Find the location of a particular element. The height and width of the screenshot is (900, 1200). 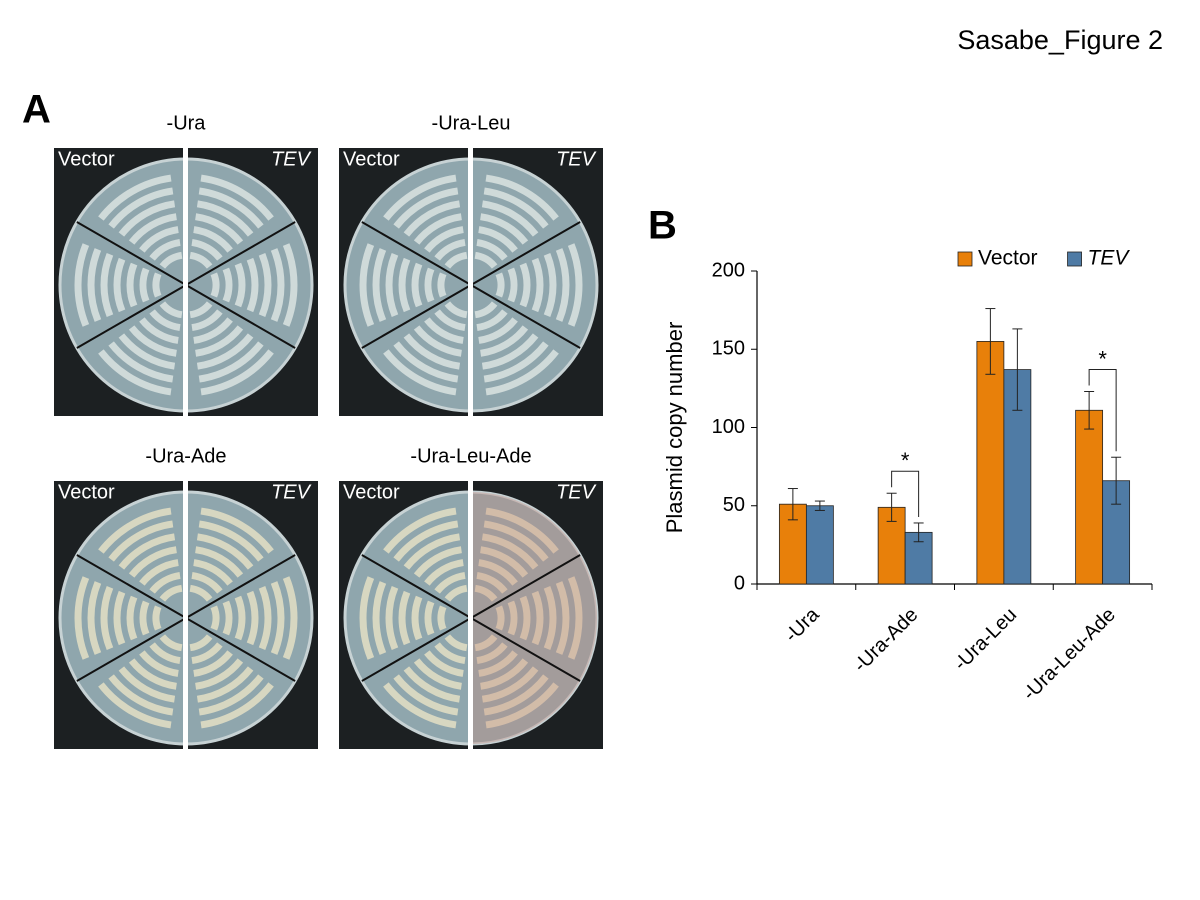

y-tick-label: 100 is located at coordinates (728, 427).